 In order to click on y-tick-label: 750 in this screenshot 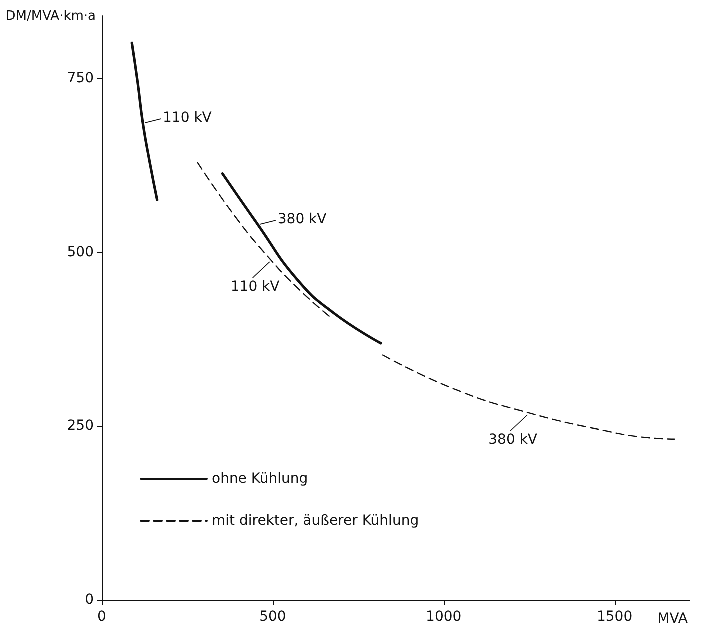, I will do `click(80, 78)`.